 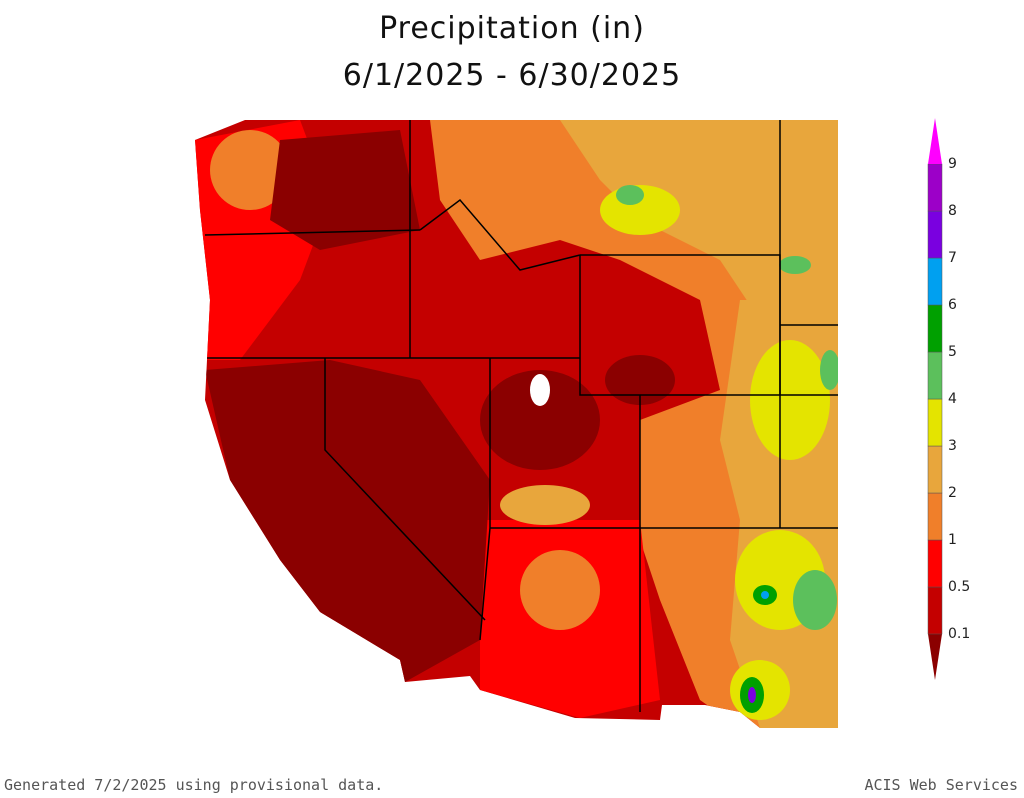 I want to click on legend-label: 0.1, so click(x=959, y=634).